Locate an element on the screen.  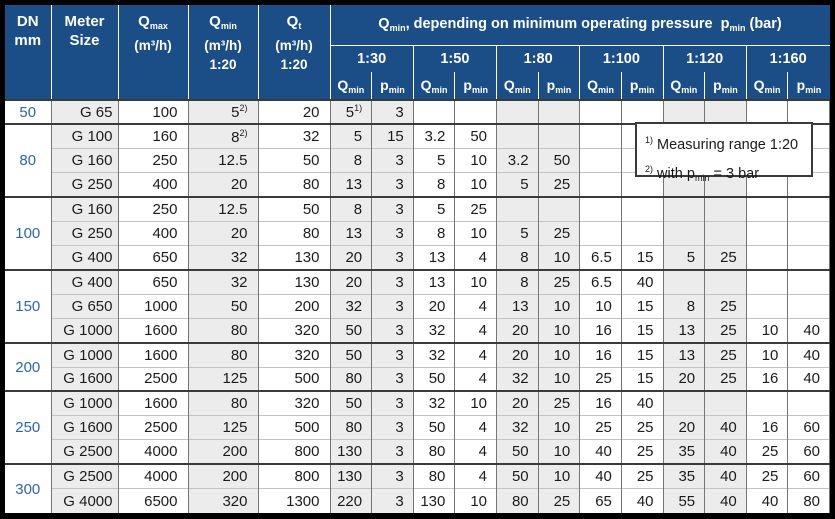
qmin-cell: 82) is located at coordinates (223, 136).